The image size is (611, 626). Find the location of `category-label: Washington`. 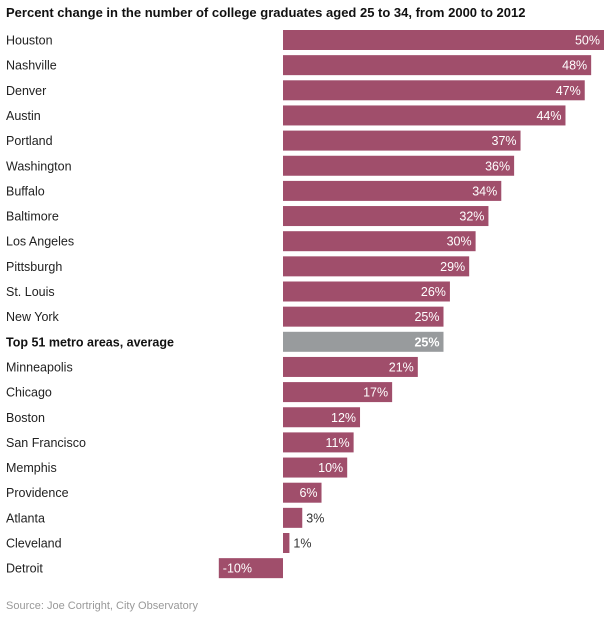

category-label: Washington is located at coordinates (39, 166).